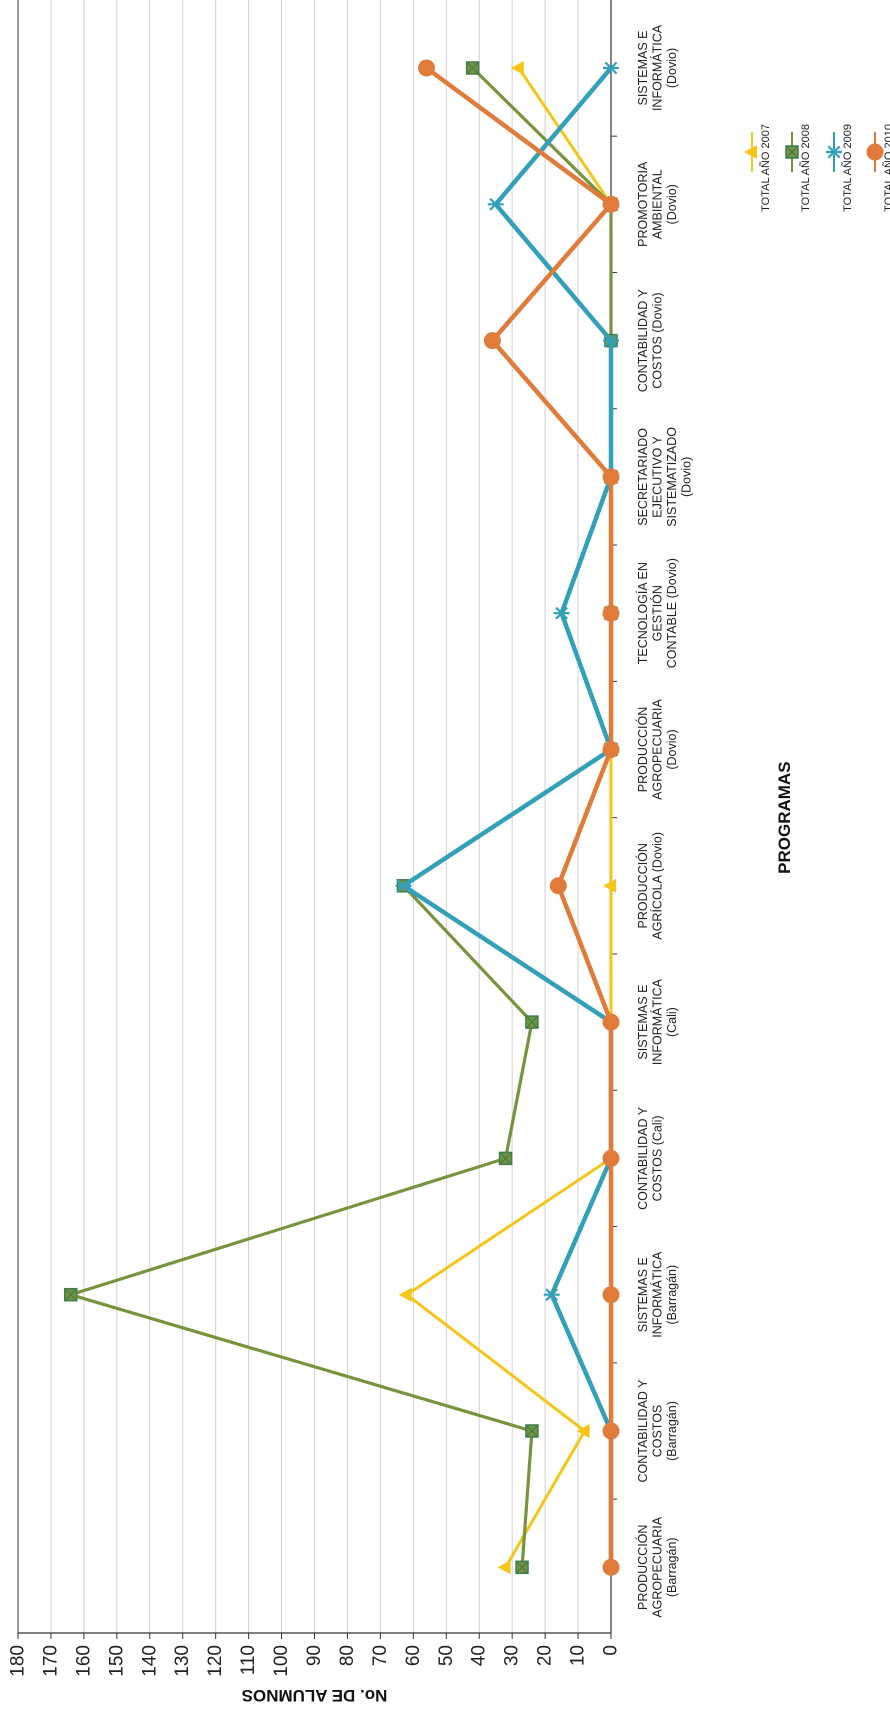  Describe the element at coordinates (658, 340) in the screenshot. I see `category-label: COSTOS (Dovio)` at that location.